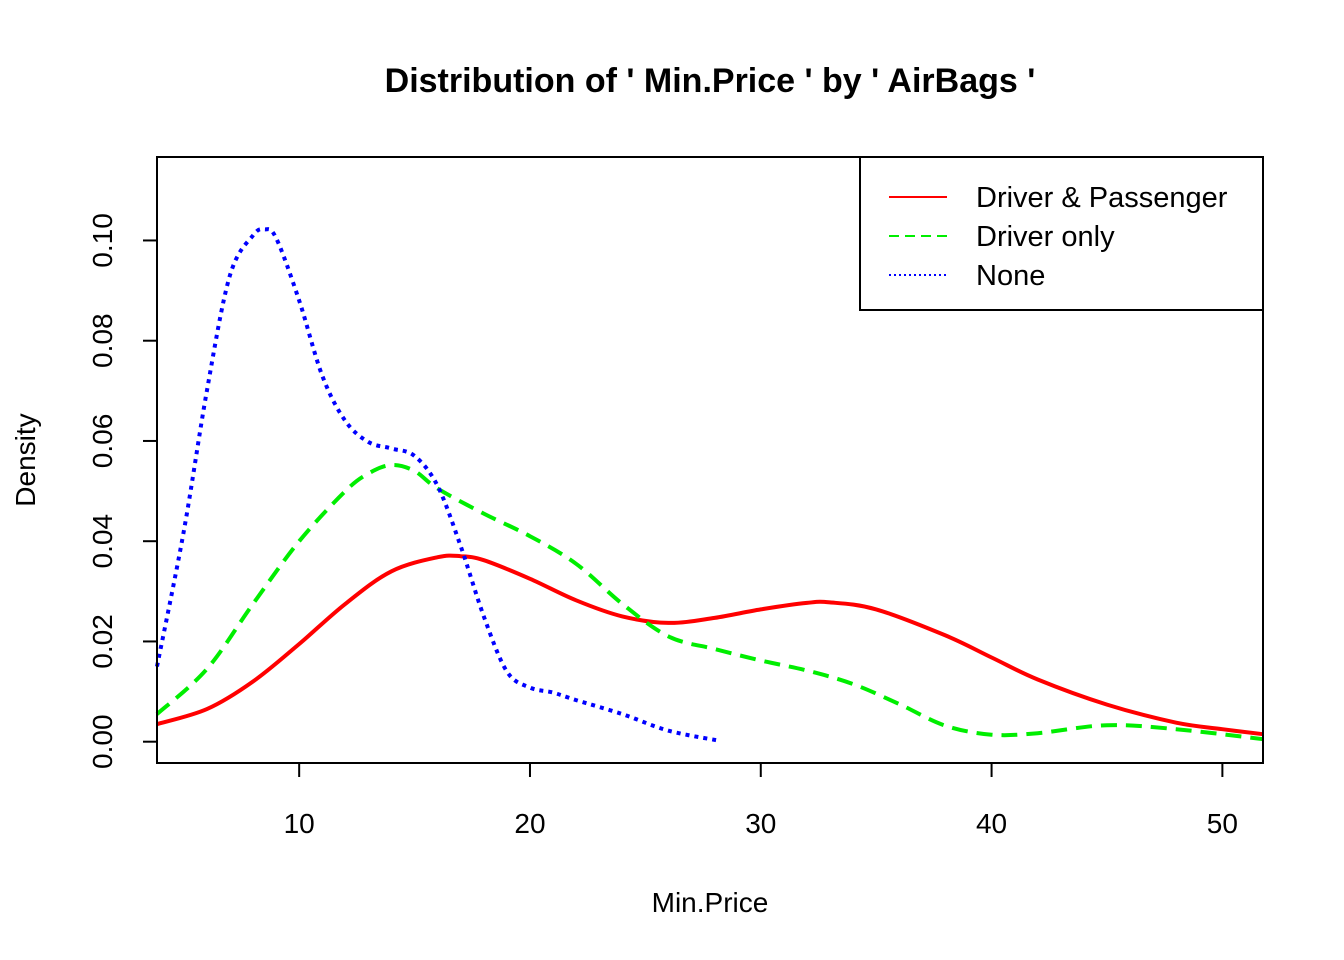  What do you see at coordinates (299, 823) in the screenshot?
I see `x-tick-label: 10` at bounding box center [299, 823].